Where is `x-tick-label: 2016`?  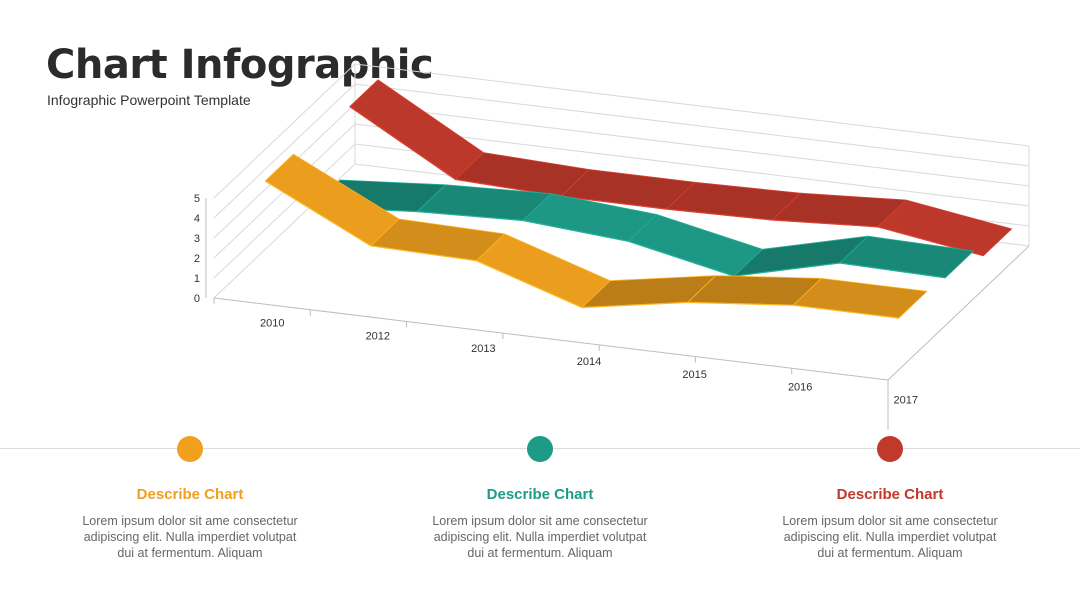 x-tick-label: 2016 is located at coordinates (800, 388).